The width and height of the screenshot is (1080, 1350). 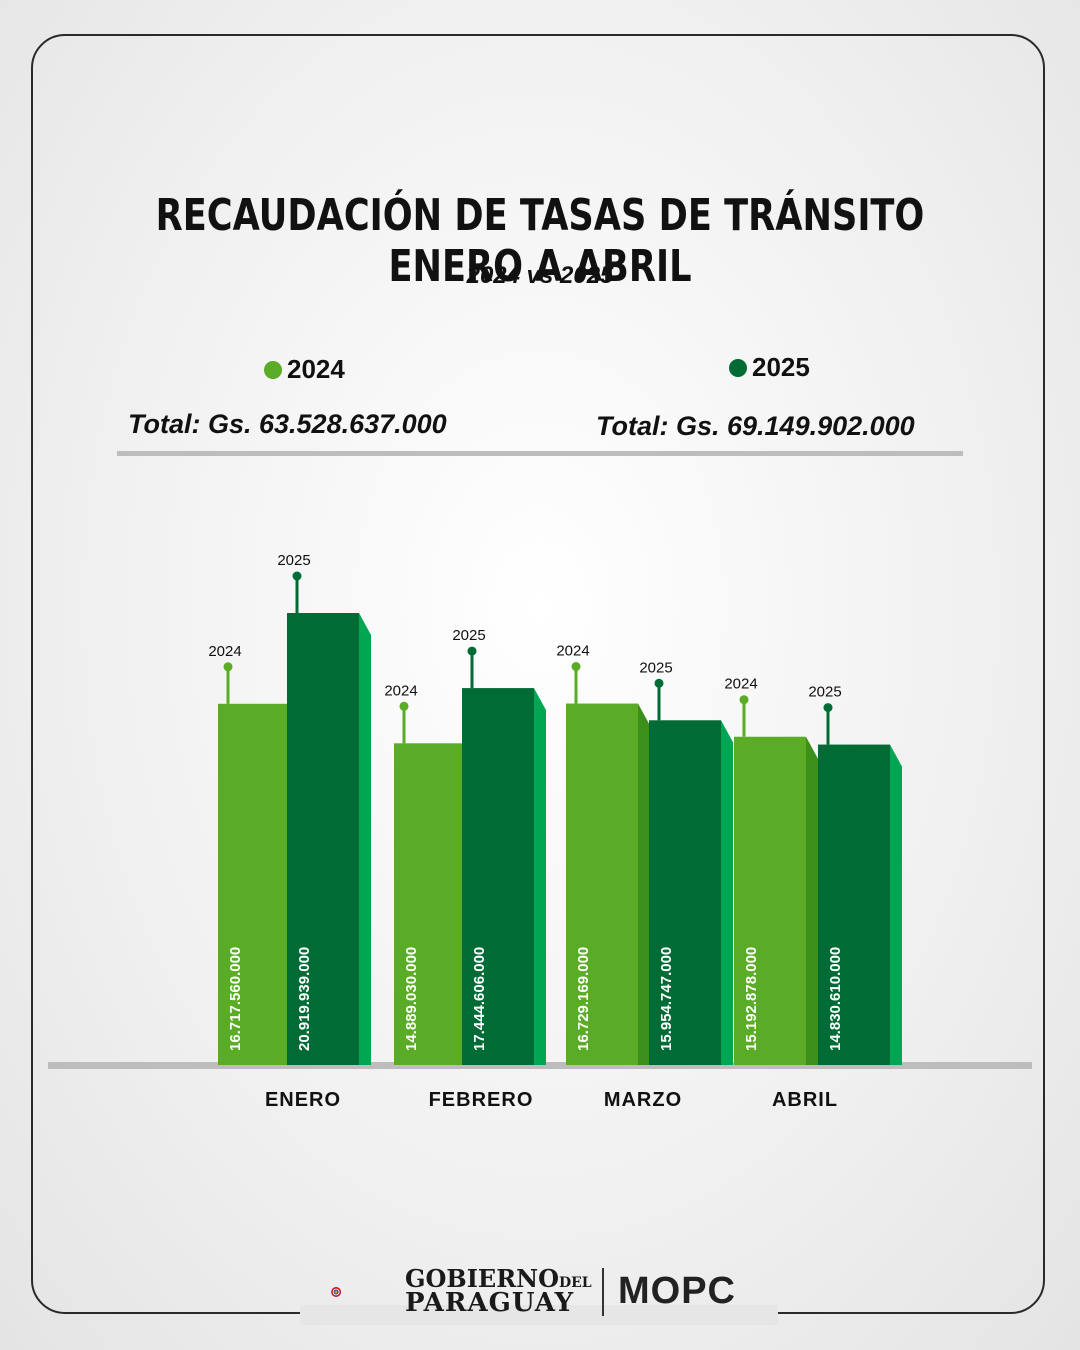 I want to click on bar-value-label: 14.889.030.000, so click(x=411, y=999).